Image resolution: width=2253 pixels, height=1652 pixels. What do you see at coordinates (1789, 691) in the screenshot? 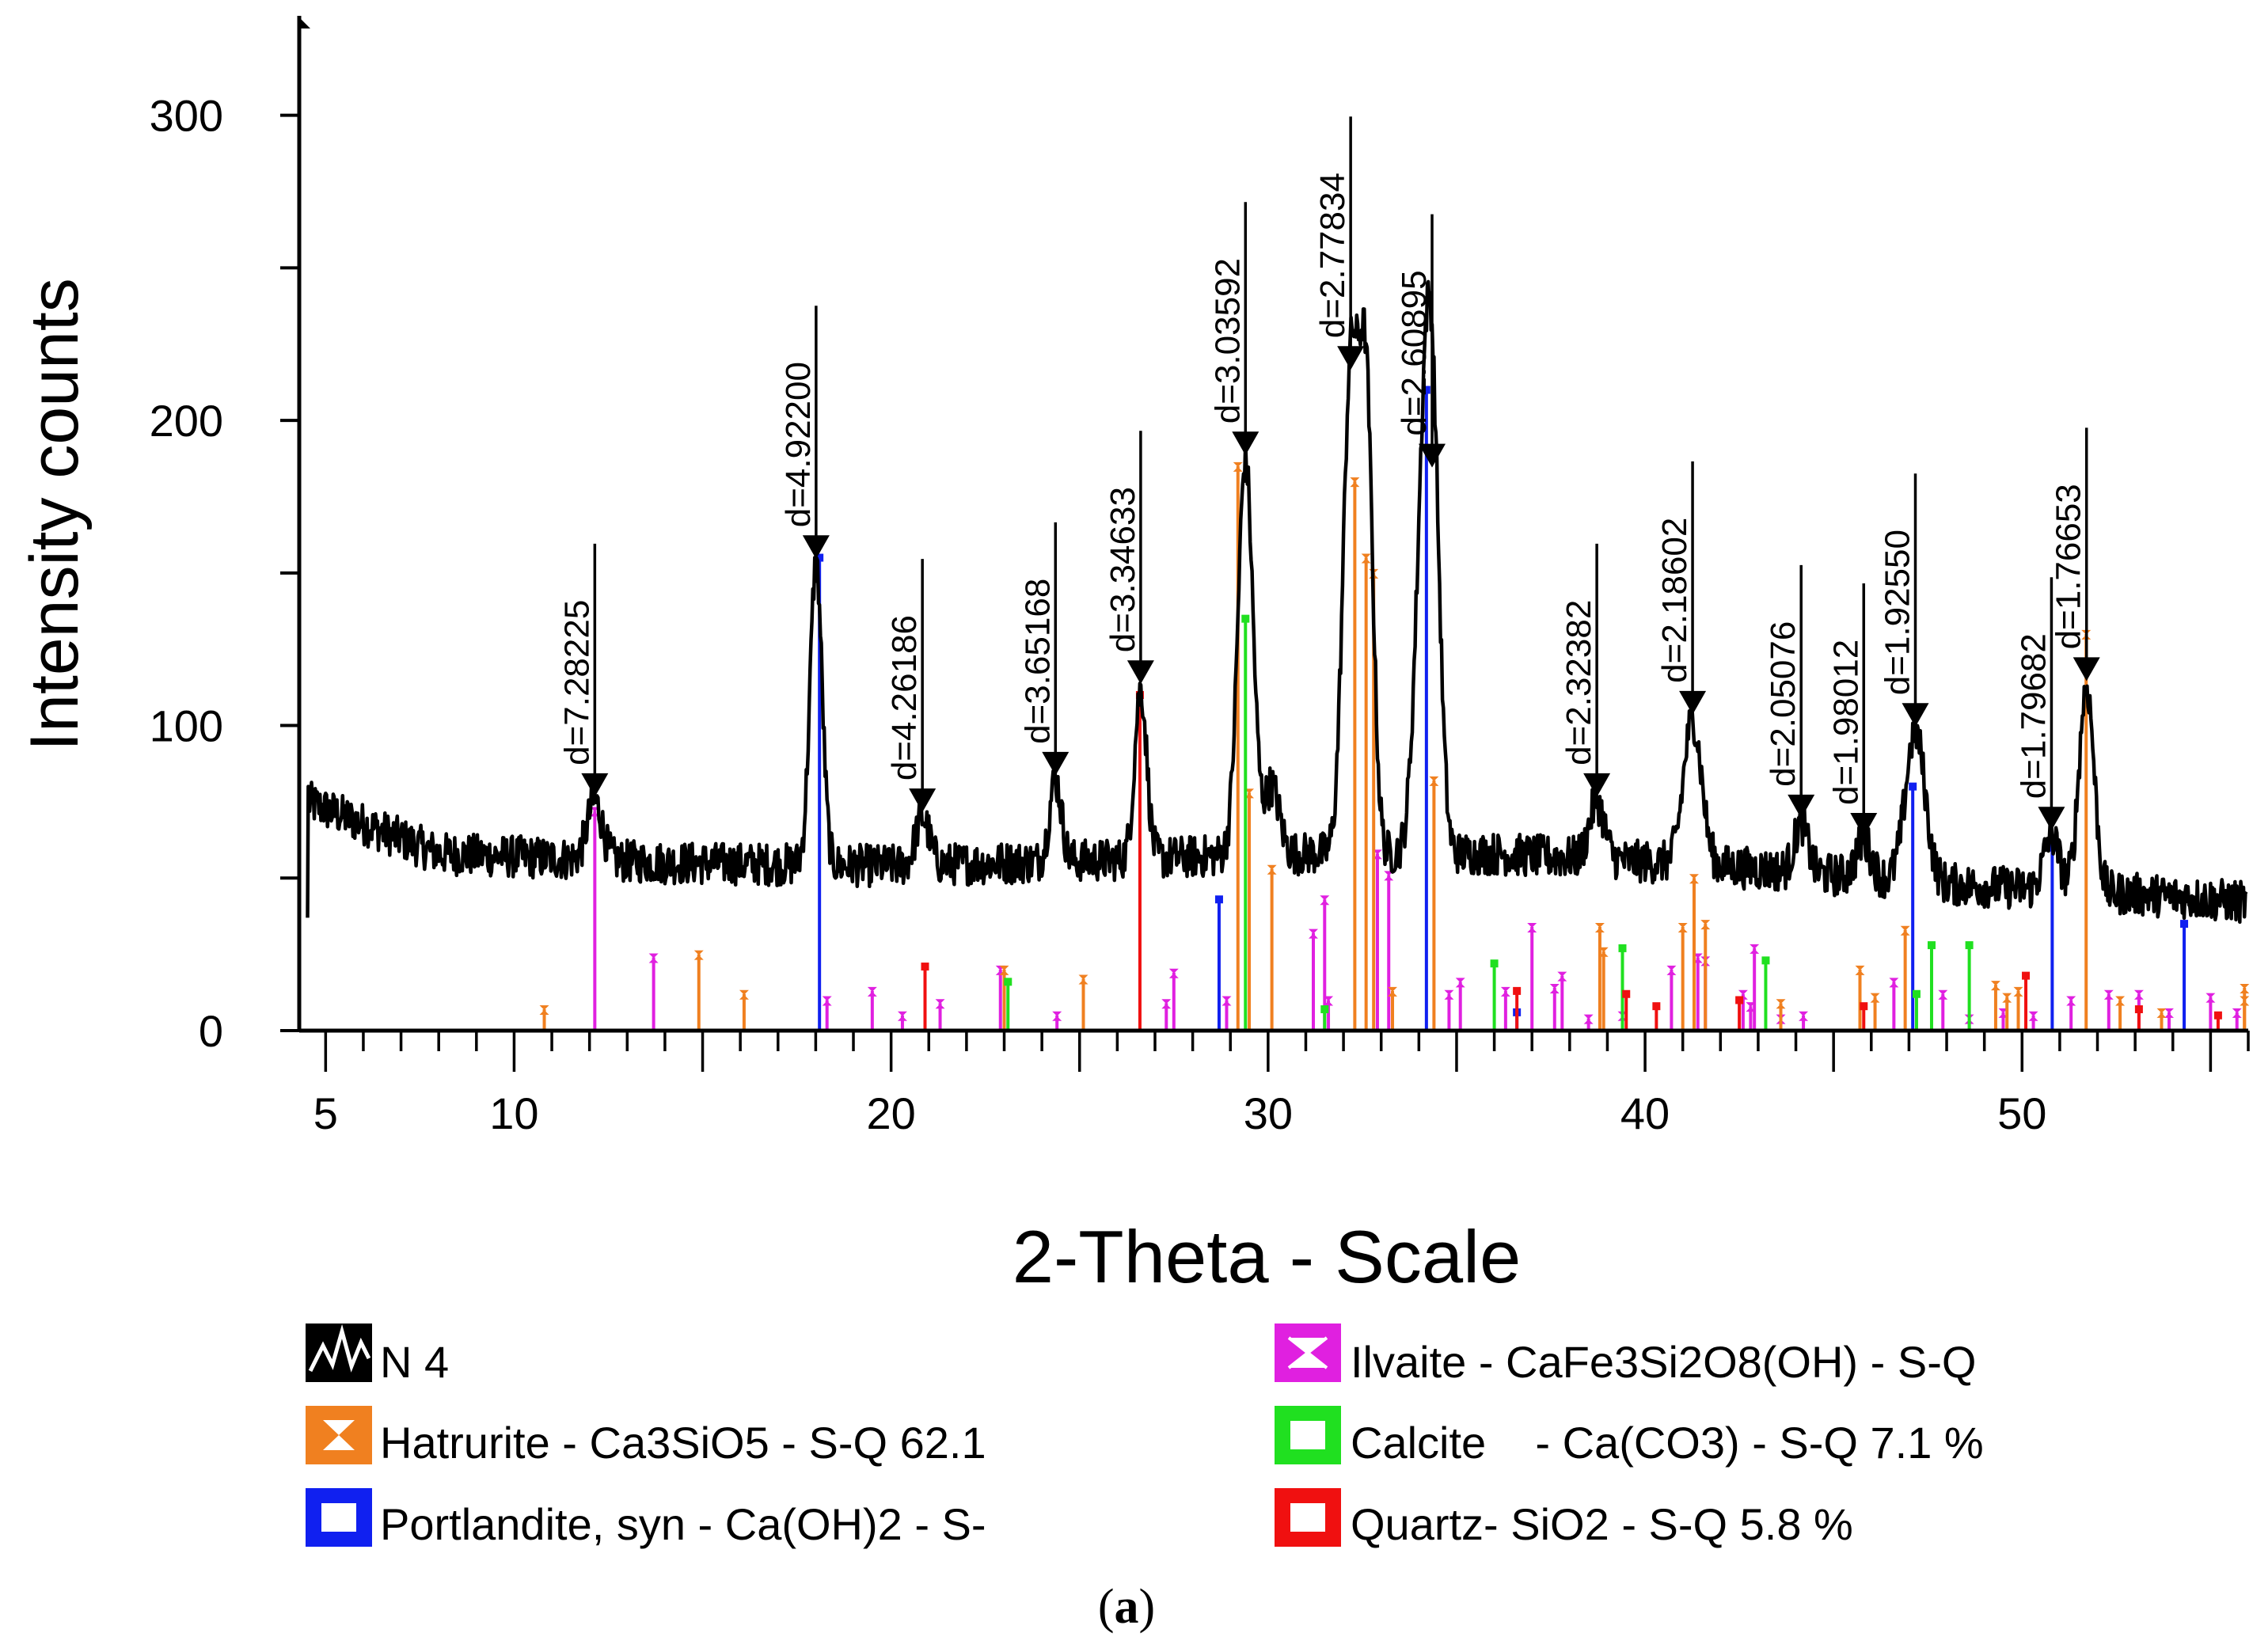
I see `peak-marker-13: d=2.05076` at bounding box center [1789, 691].